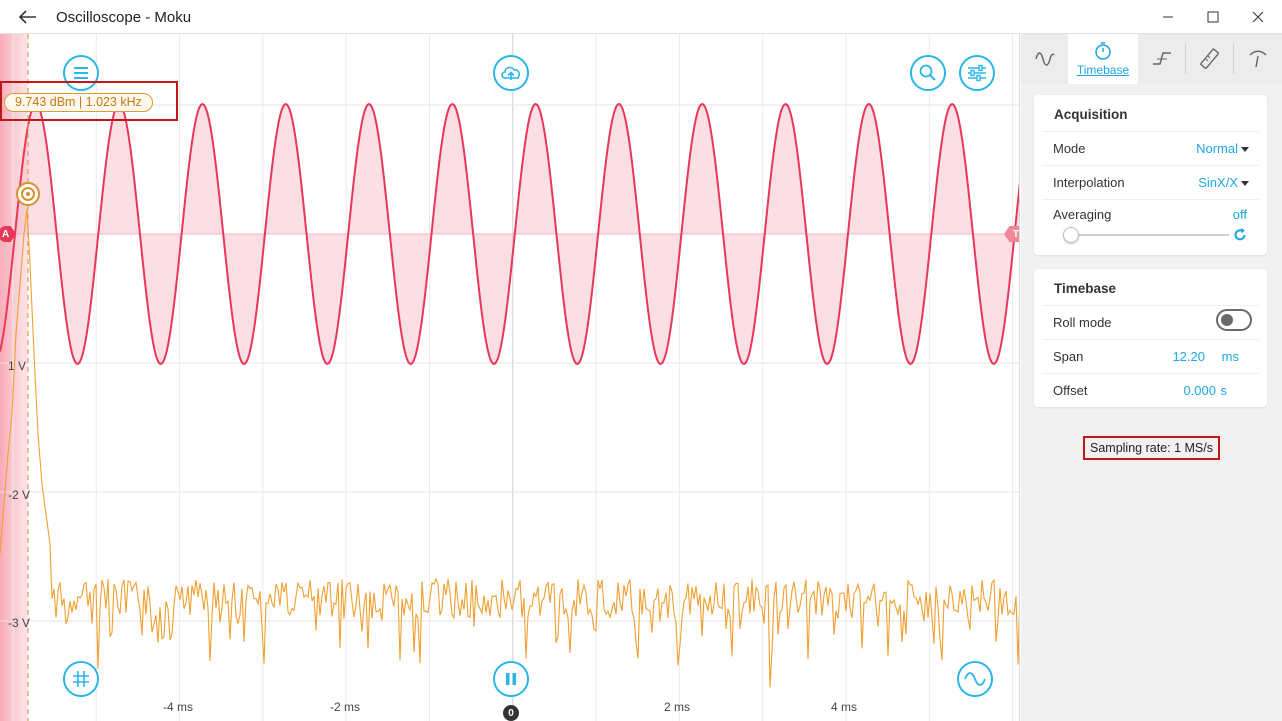  I want to click on probe-icon, so click(1258, 59).